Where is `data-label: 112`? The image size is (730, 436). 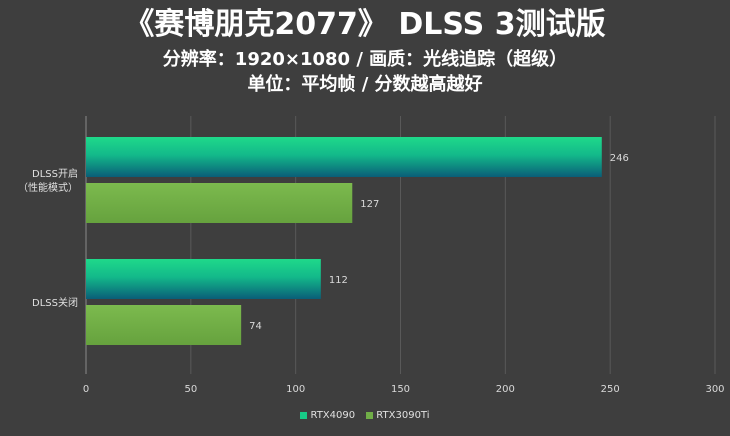 data-label: 112 is located at coordinates (338, 280).